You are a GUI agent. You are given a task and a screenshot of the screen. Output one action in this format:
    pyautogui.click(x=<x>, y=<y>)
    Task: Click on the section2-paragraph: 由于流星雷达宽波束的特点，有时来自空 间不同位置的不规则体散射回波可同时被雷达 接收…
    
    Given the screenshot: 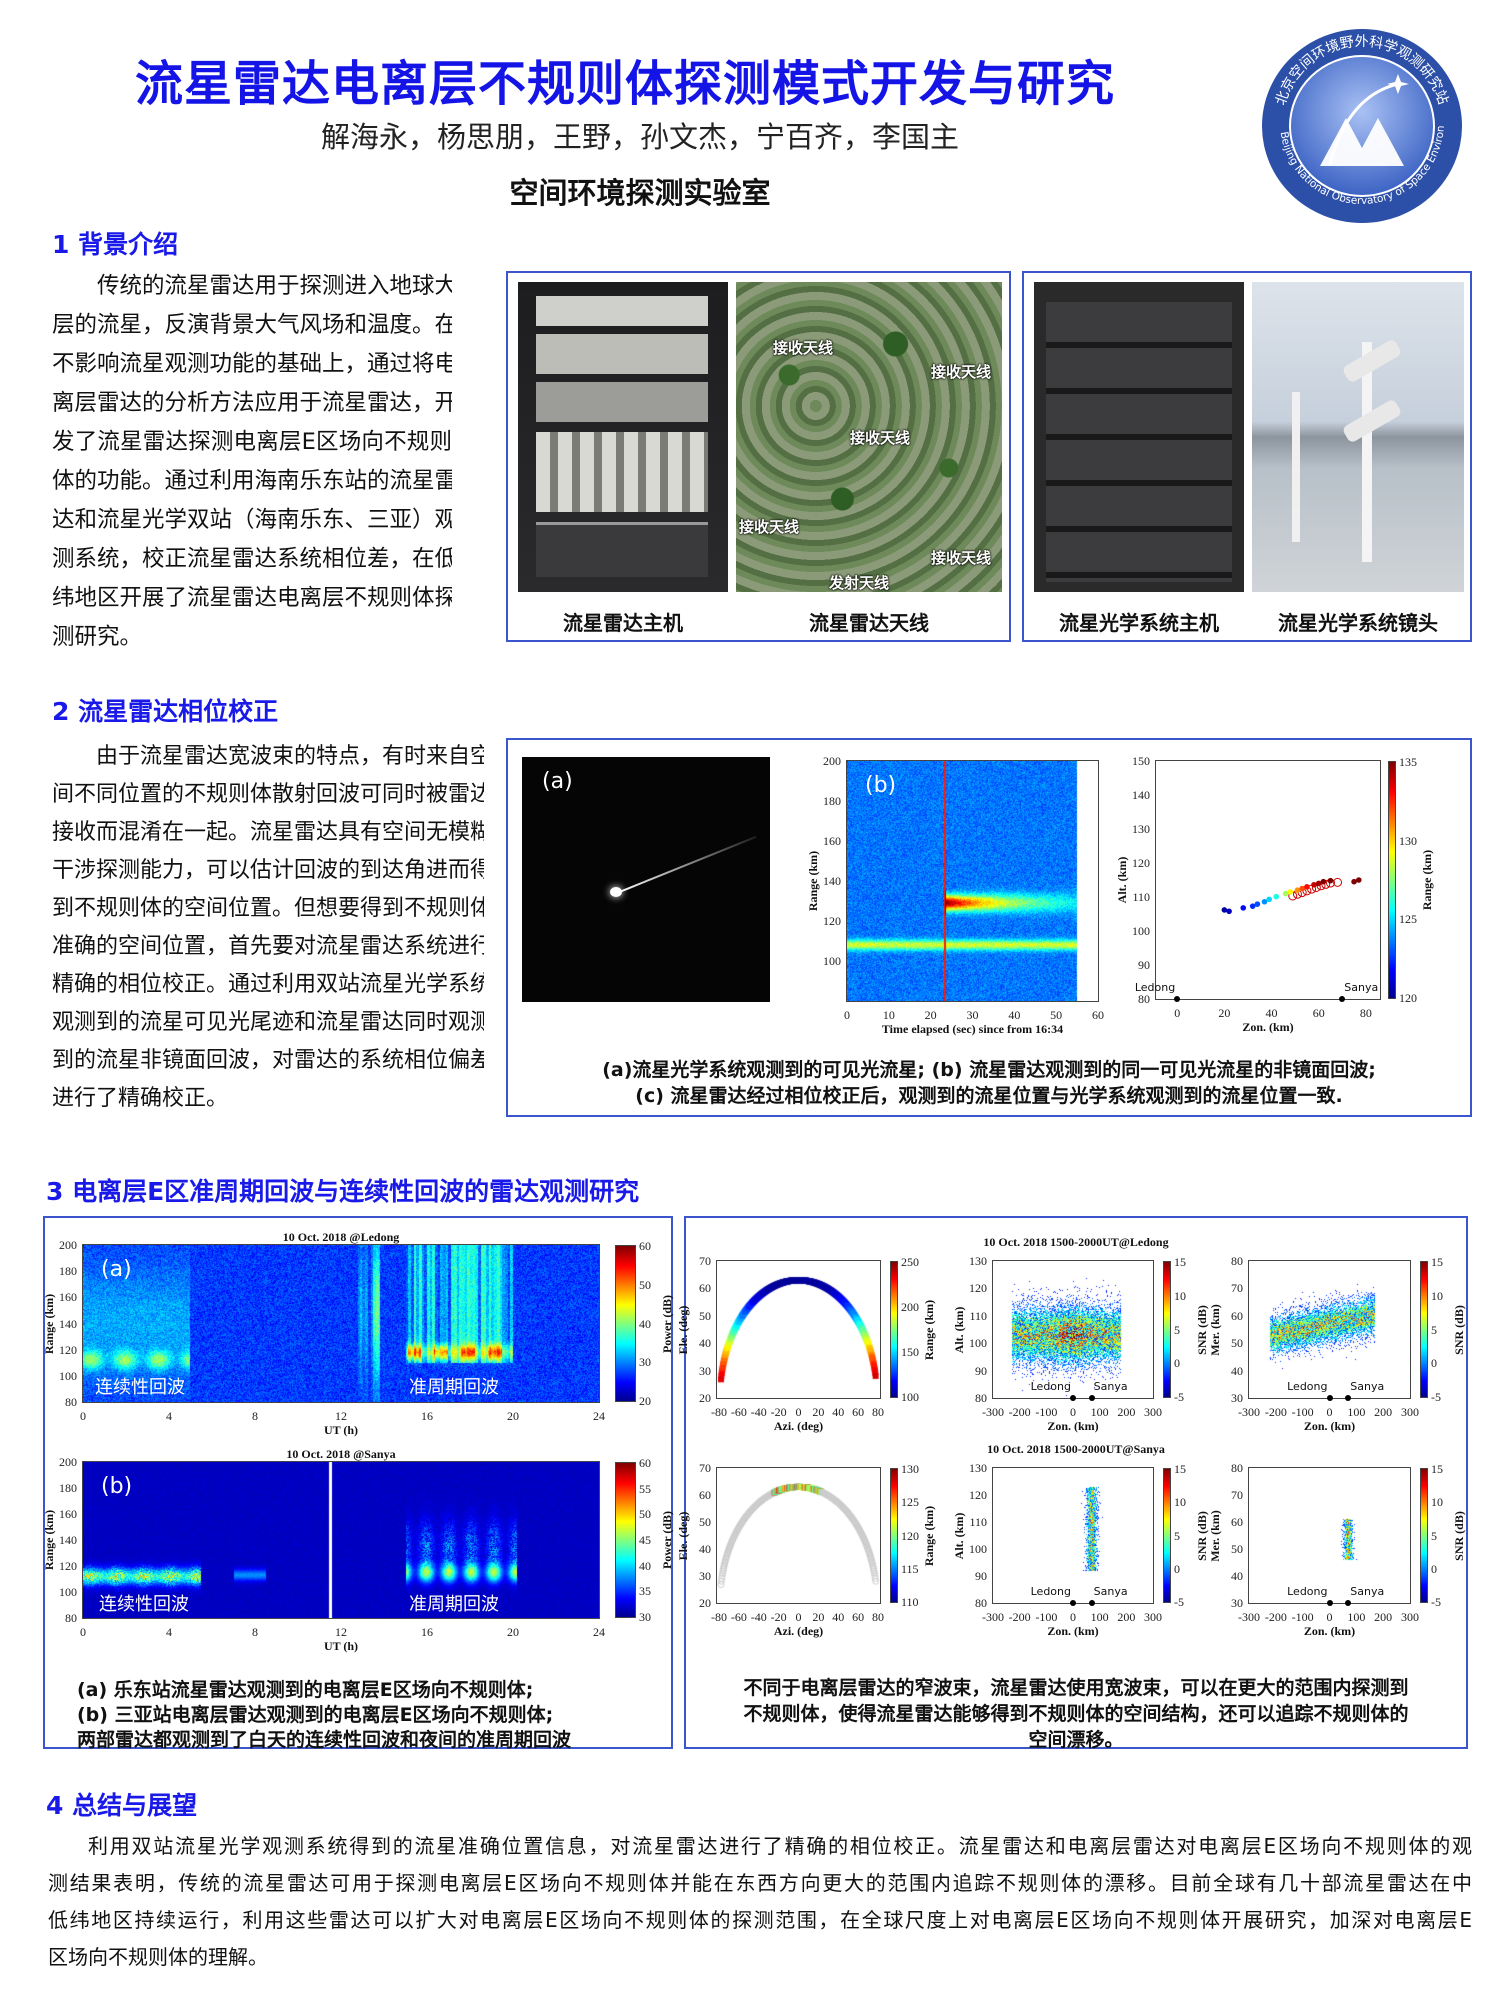 What is the action you would take?
    pyautogui.click(x=268, y=928)
    